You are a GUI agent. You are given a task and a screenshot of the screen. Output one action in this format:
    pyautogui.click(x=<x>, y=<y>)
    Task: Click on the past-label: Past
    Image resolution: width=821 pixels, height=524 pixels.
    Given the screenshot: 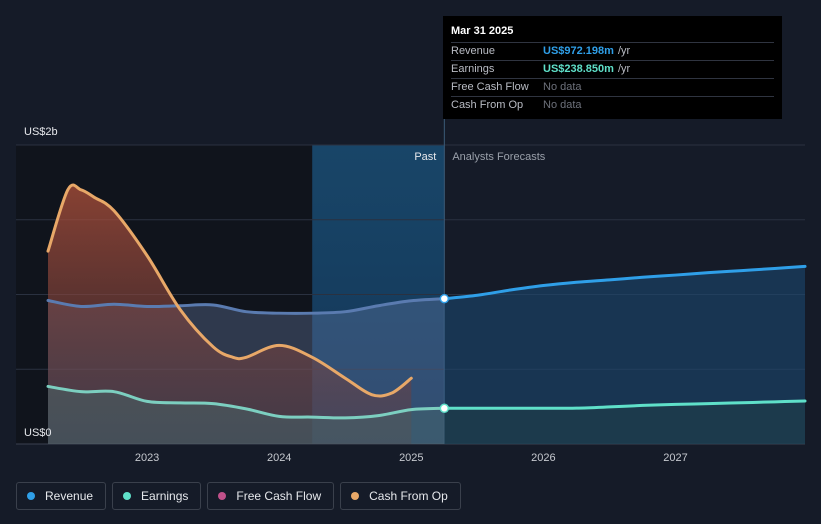 What is the action you would take?
    pyautogui.click(x=425, y=157)
    